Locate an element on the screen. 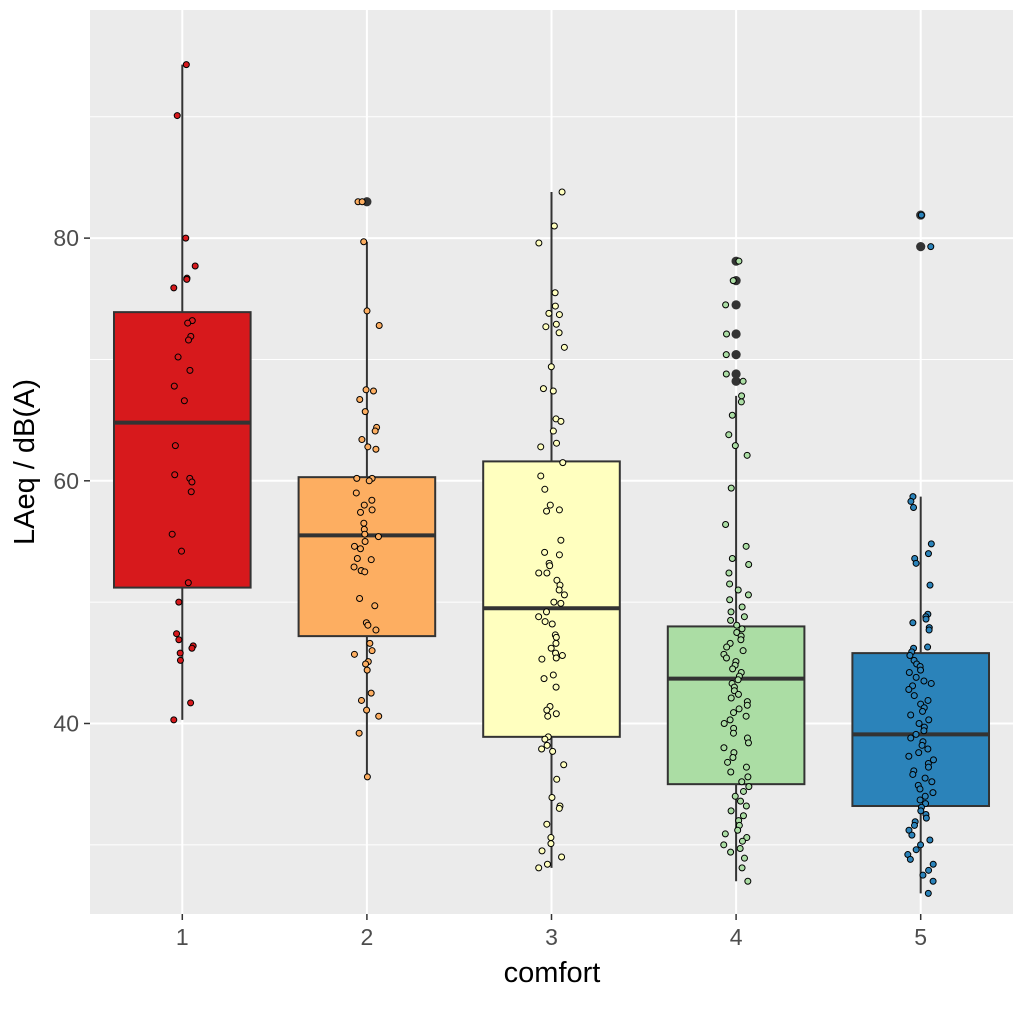  x-tick-label: 3 is located at coordinates (551, 937).